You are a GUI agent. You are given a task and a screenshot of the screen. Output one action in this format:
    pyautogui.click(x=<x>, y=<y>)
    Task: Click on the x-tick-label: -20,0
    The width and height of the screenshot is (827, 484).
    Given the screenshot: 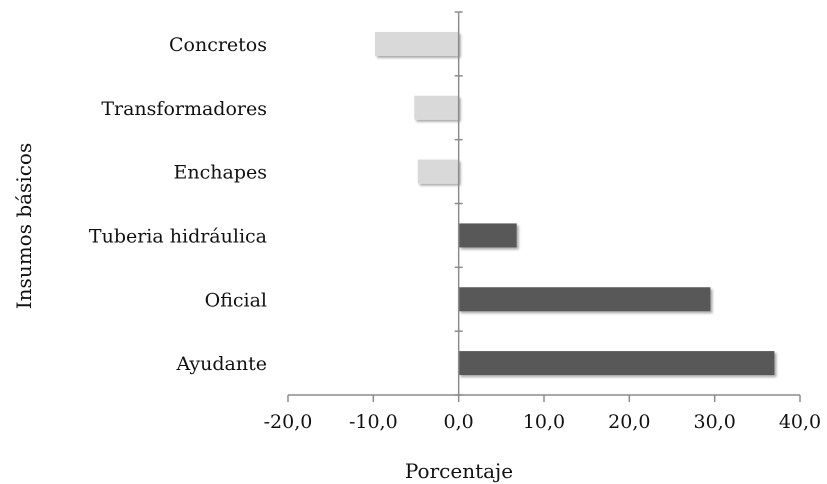 What is the action you would take?
    pyautogui.click(x=288, y=422)
    